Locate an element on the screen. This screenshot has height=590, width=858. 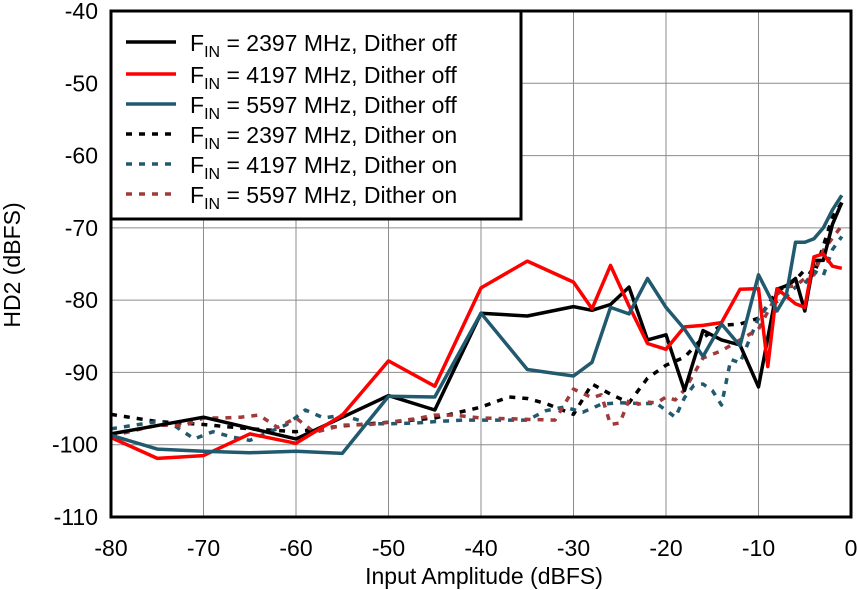
y-tick-label: -90 is located at coordinates (81, 372).